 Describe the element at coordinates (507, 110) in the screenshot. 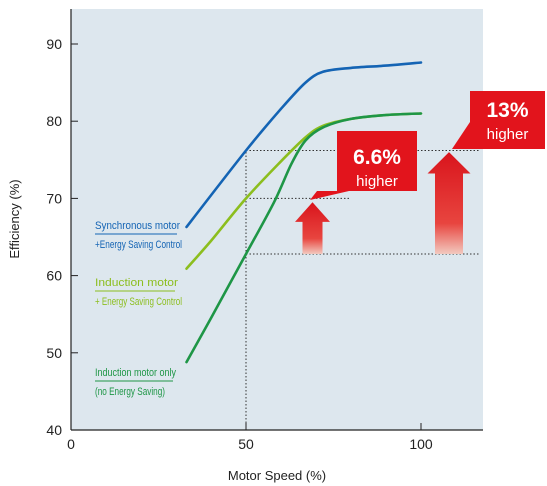

I see `callout-value: 13%` at that location.